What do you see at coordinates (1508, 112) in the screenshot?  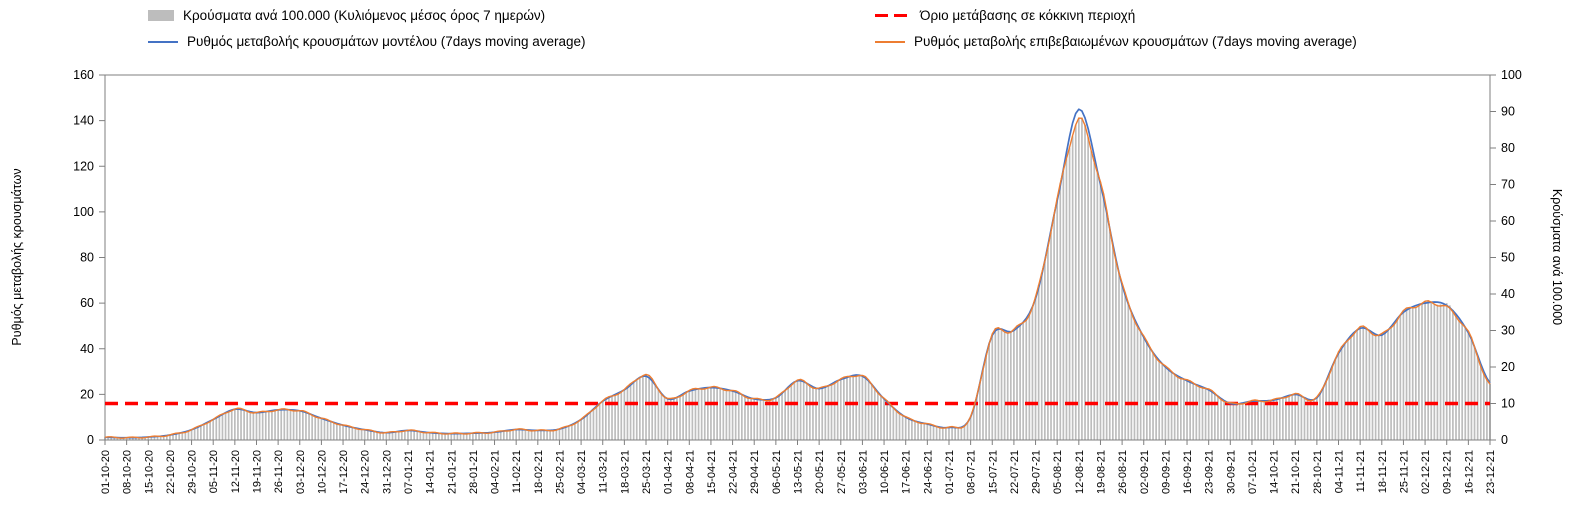 I see `svg-text: 90` at bounding box center [1508, 112].